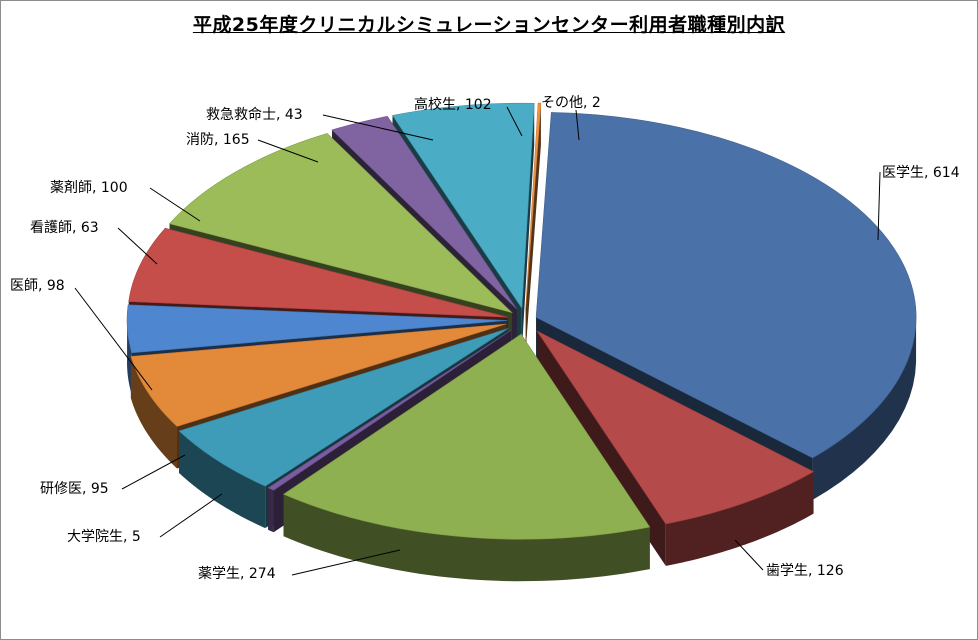 This screenshot has width=978, height=640. Describe the element at coordinates (74, 489) in the screenshot. I see `data-label-4: 研修医, 95` at that location.